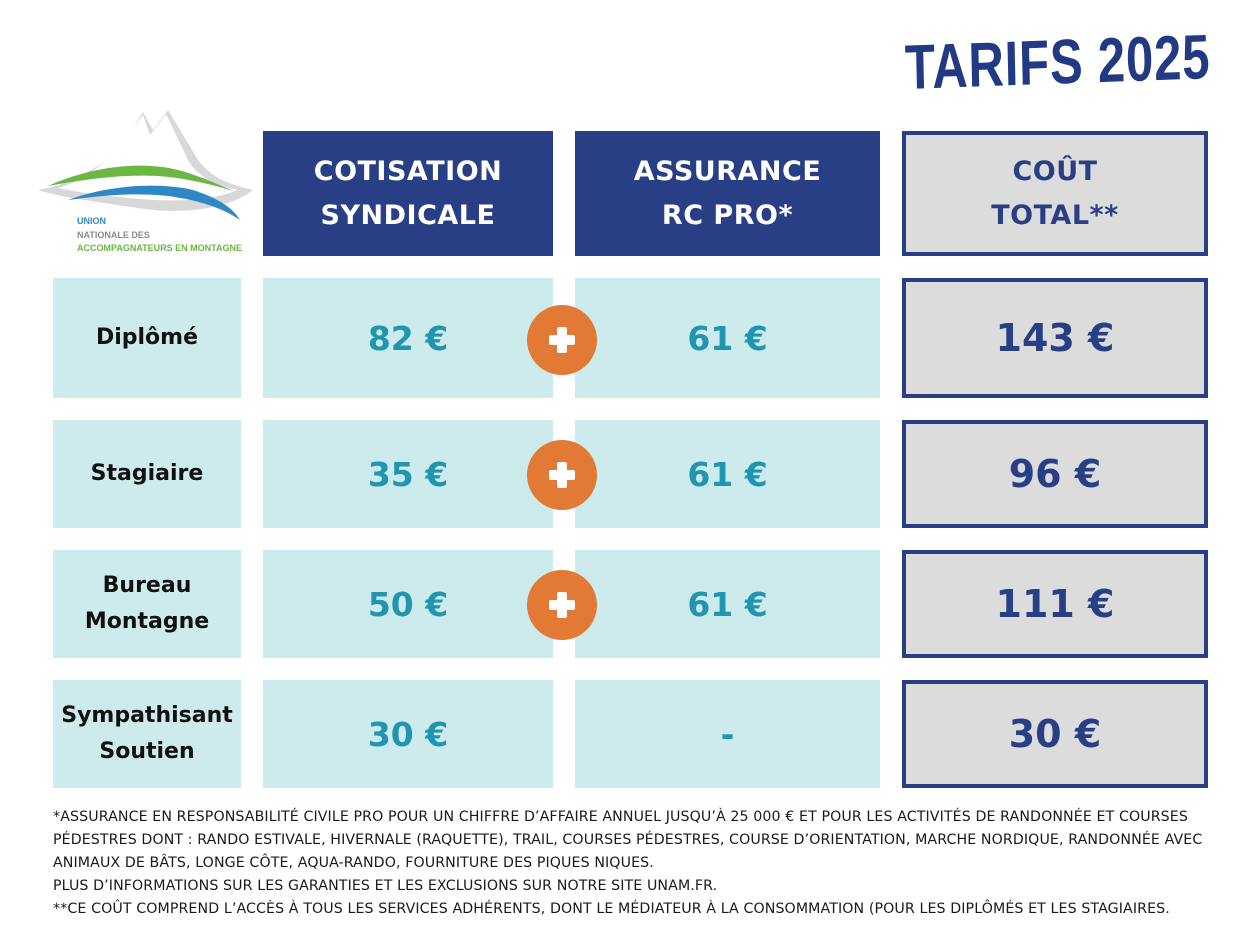 The height and width of the screenshot is (945, 1260). I want to click on header-total-line-2: TOTAL**, so click(1055, 215).